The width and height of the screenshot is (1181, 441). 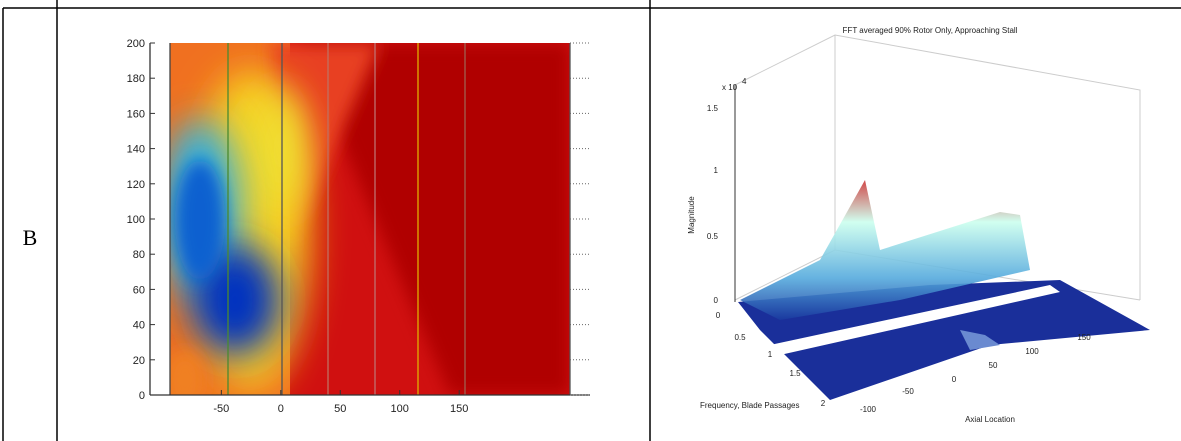 What do you see at coordinates (136, 79) in the screenshot?
I see `y-tick-label: 180` at bounding box center [136, 79].